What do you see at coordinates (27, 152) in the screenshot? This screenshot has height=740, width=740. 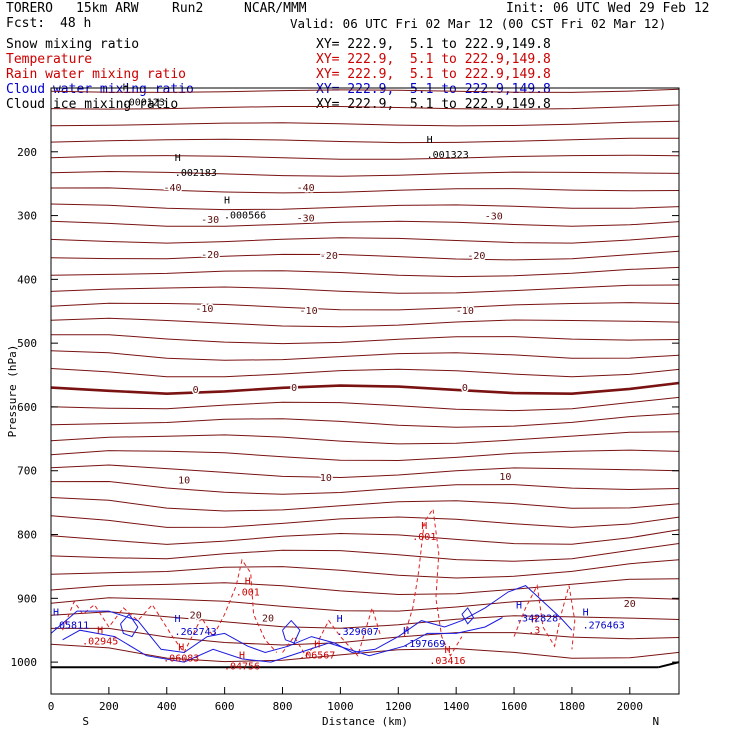 I see `y-tick-label: 200` at bounding box center [27, 152].